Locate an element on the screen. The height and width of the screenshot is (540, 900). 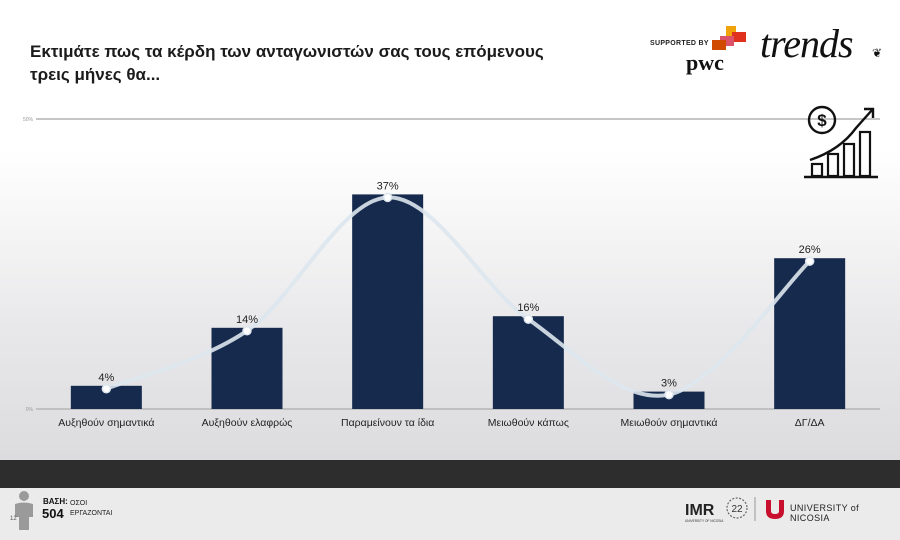
category-label: Παραμείνουν τα ίδια is located at coordinates (387, 423).